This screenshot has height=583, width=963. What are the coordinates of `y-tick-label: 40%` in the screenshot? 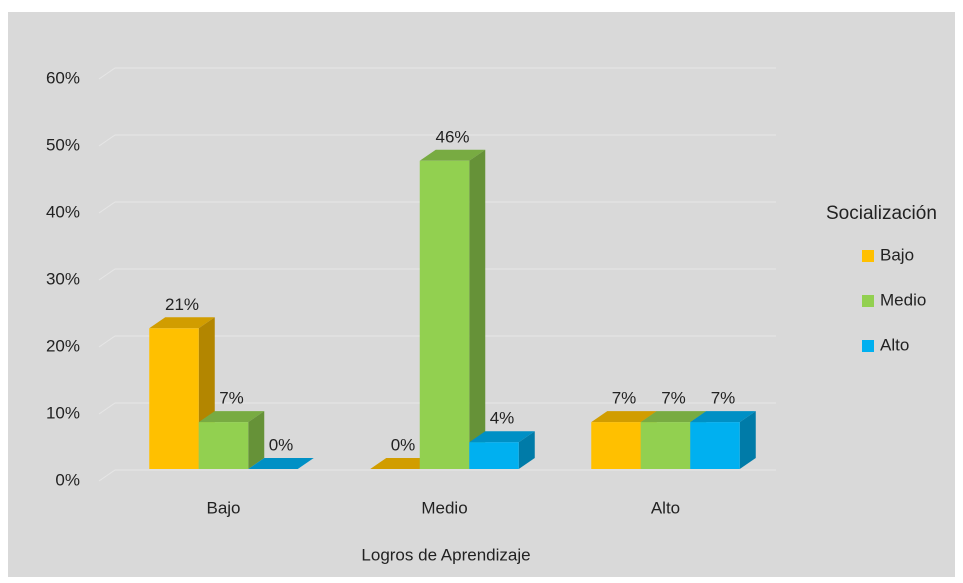 It's located at (63, 211).